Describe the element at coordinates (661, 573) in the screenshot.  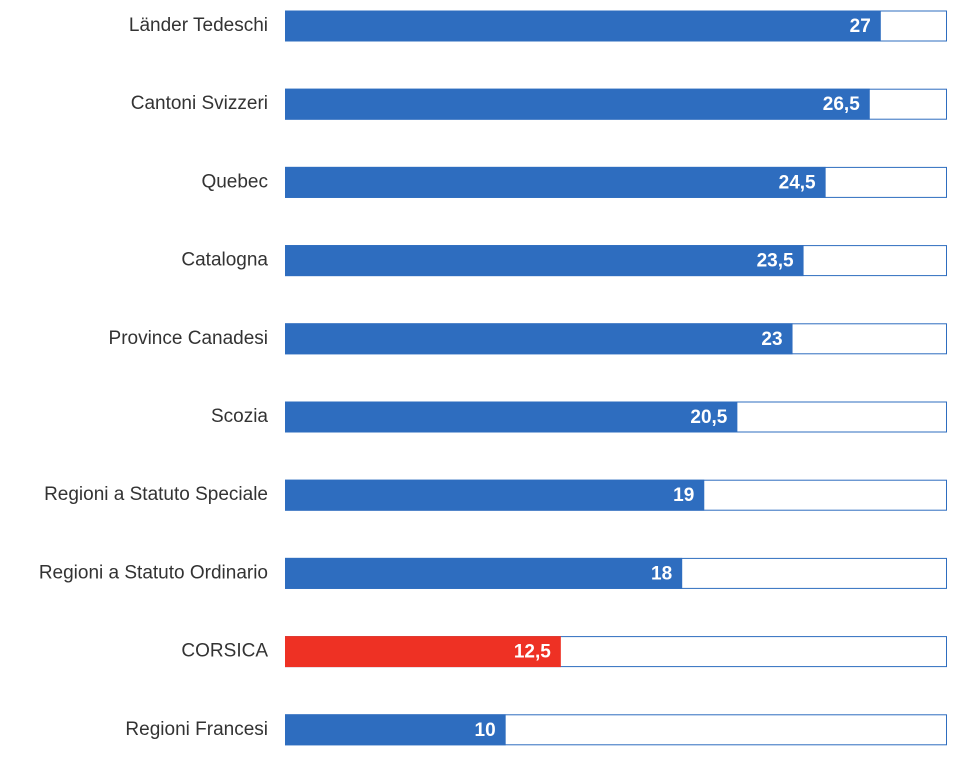
I see `value-label: 18` at that location.